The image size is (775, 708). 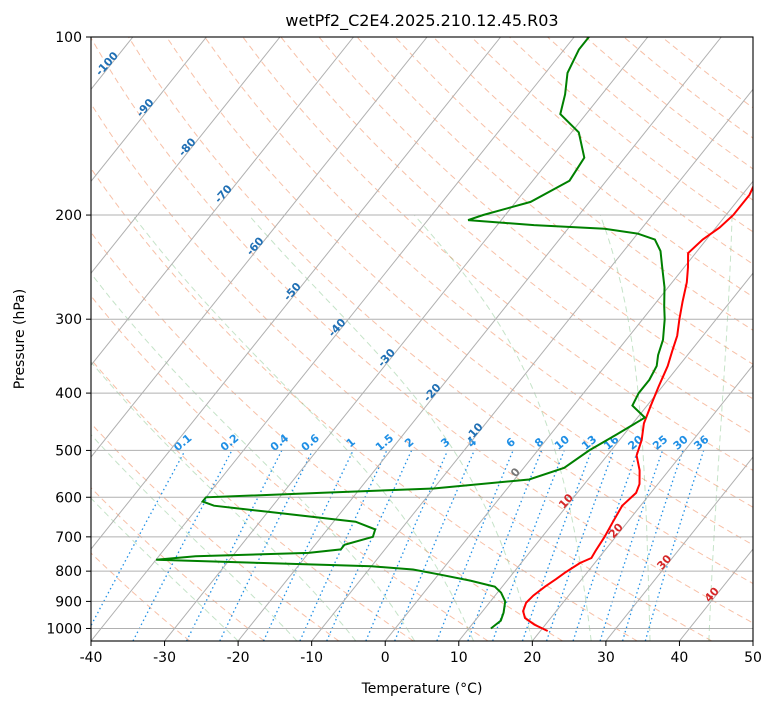 What do you see at coordinates (68, 538) in the screenshot?
I see `y-tick-label: 700` at bounding box center [68, 538].